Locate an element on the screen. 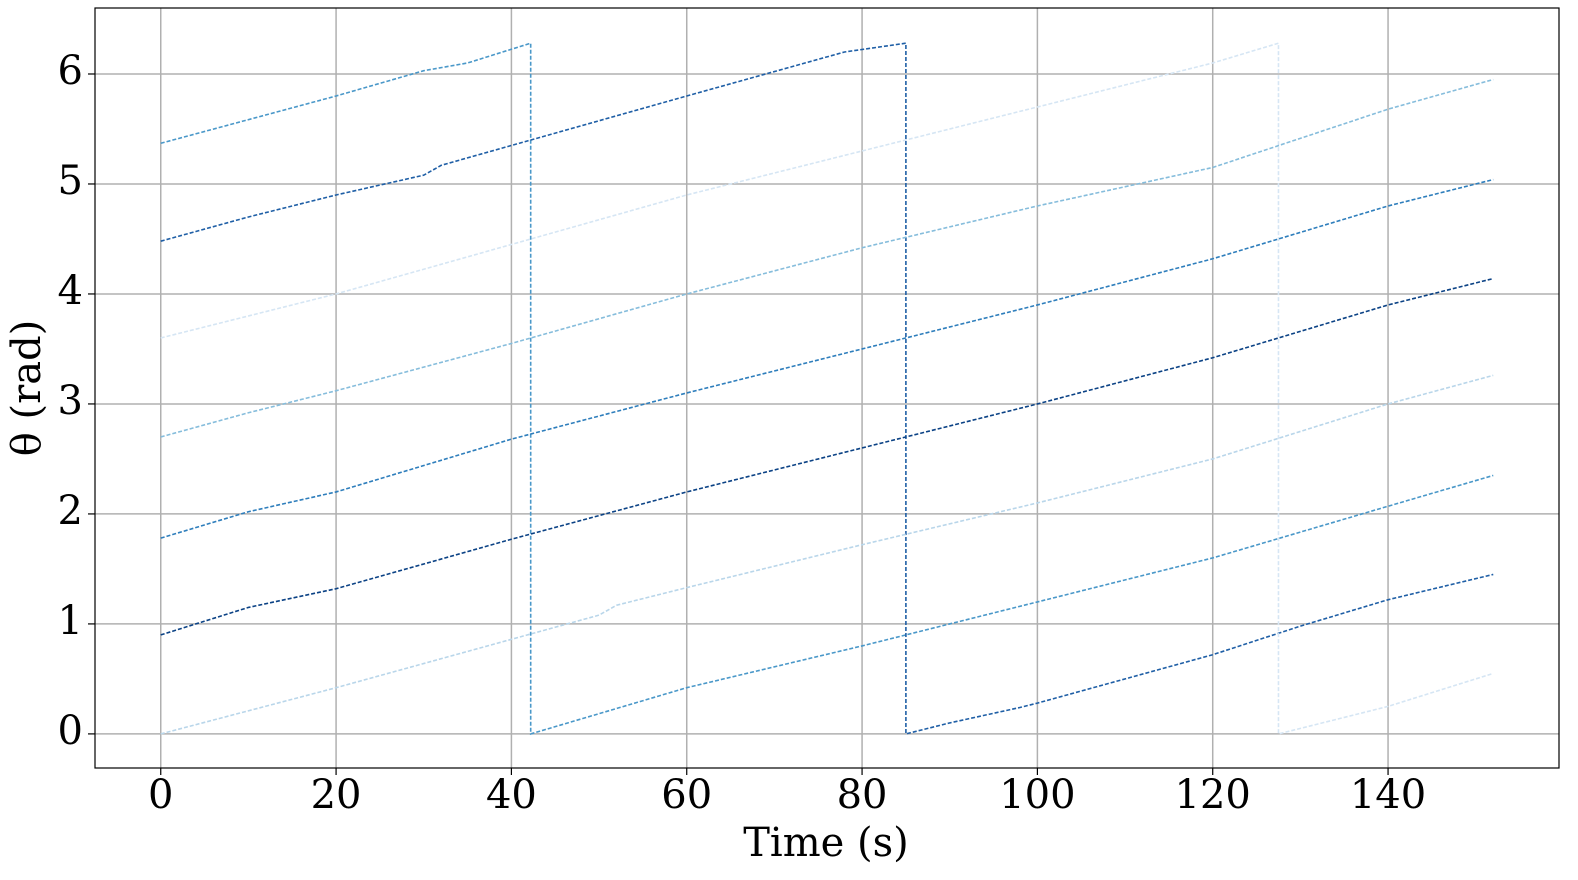 Image resolution: width=1578 pixels, height=880 pixels. y-tick-label: 4 is located at coordinates (70, 291).